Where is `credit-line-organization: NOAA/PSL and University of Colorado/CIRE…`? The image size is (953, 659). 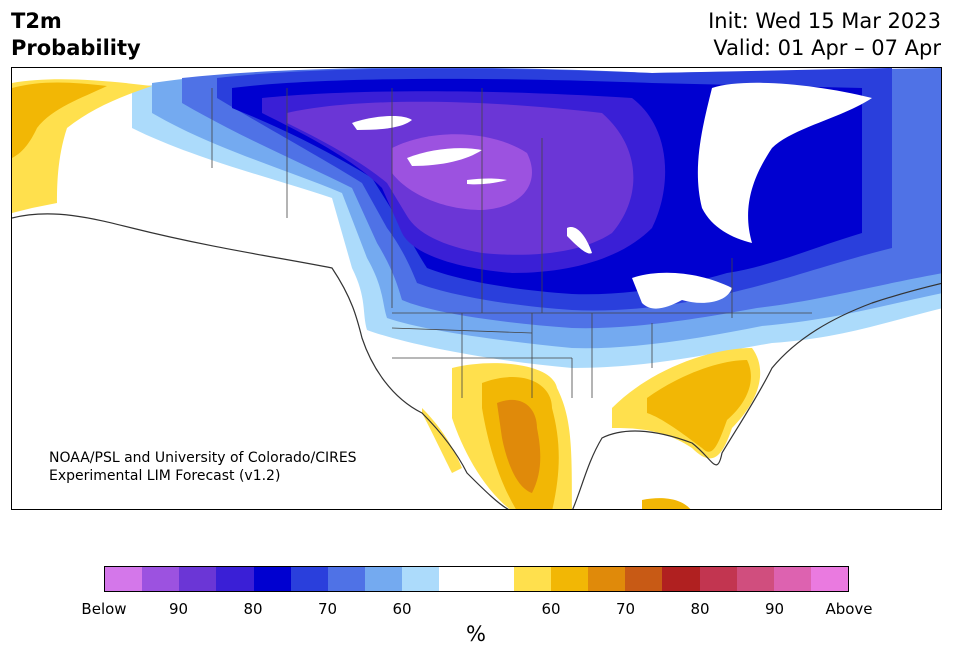 credit-line-organization: NOAA/PSL and University of Colorado/CIRE… is located at coordinates (203, 458).